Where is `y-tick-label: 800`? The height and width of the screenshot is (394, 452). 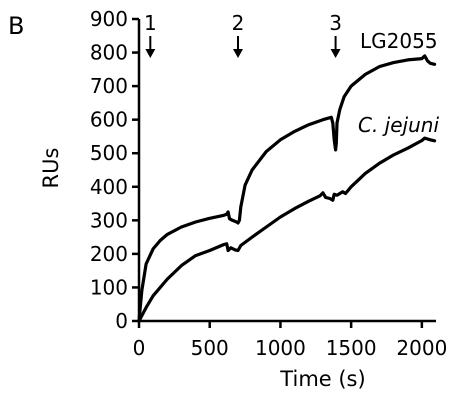
y-tick-label: 800 is located at coordinates (109, 53).